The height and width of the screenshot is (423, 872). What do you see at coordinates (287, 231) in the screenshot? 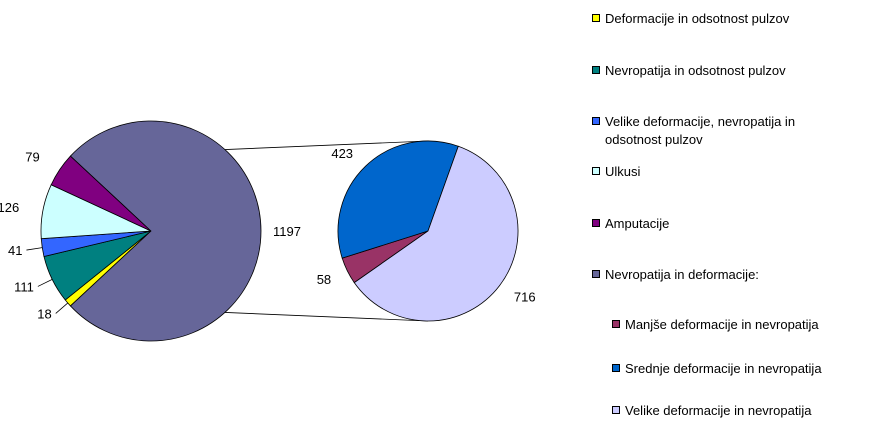
I see `data-label: 1197` at bounding box center [287, 231].